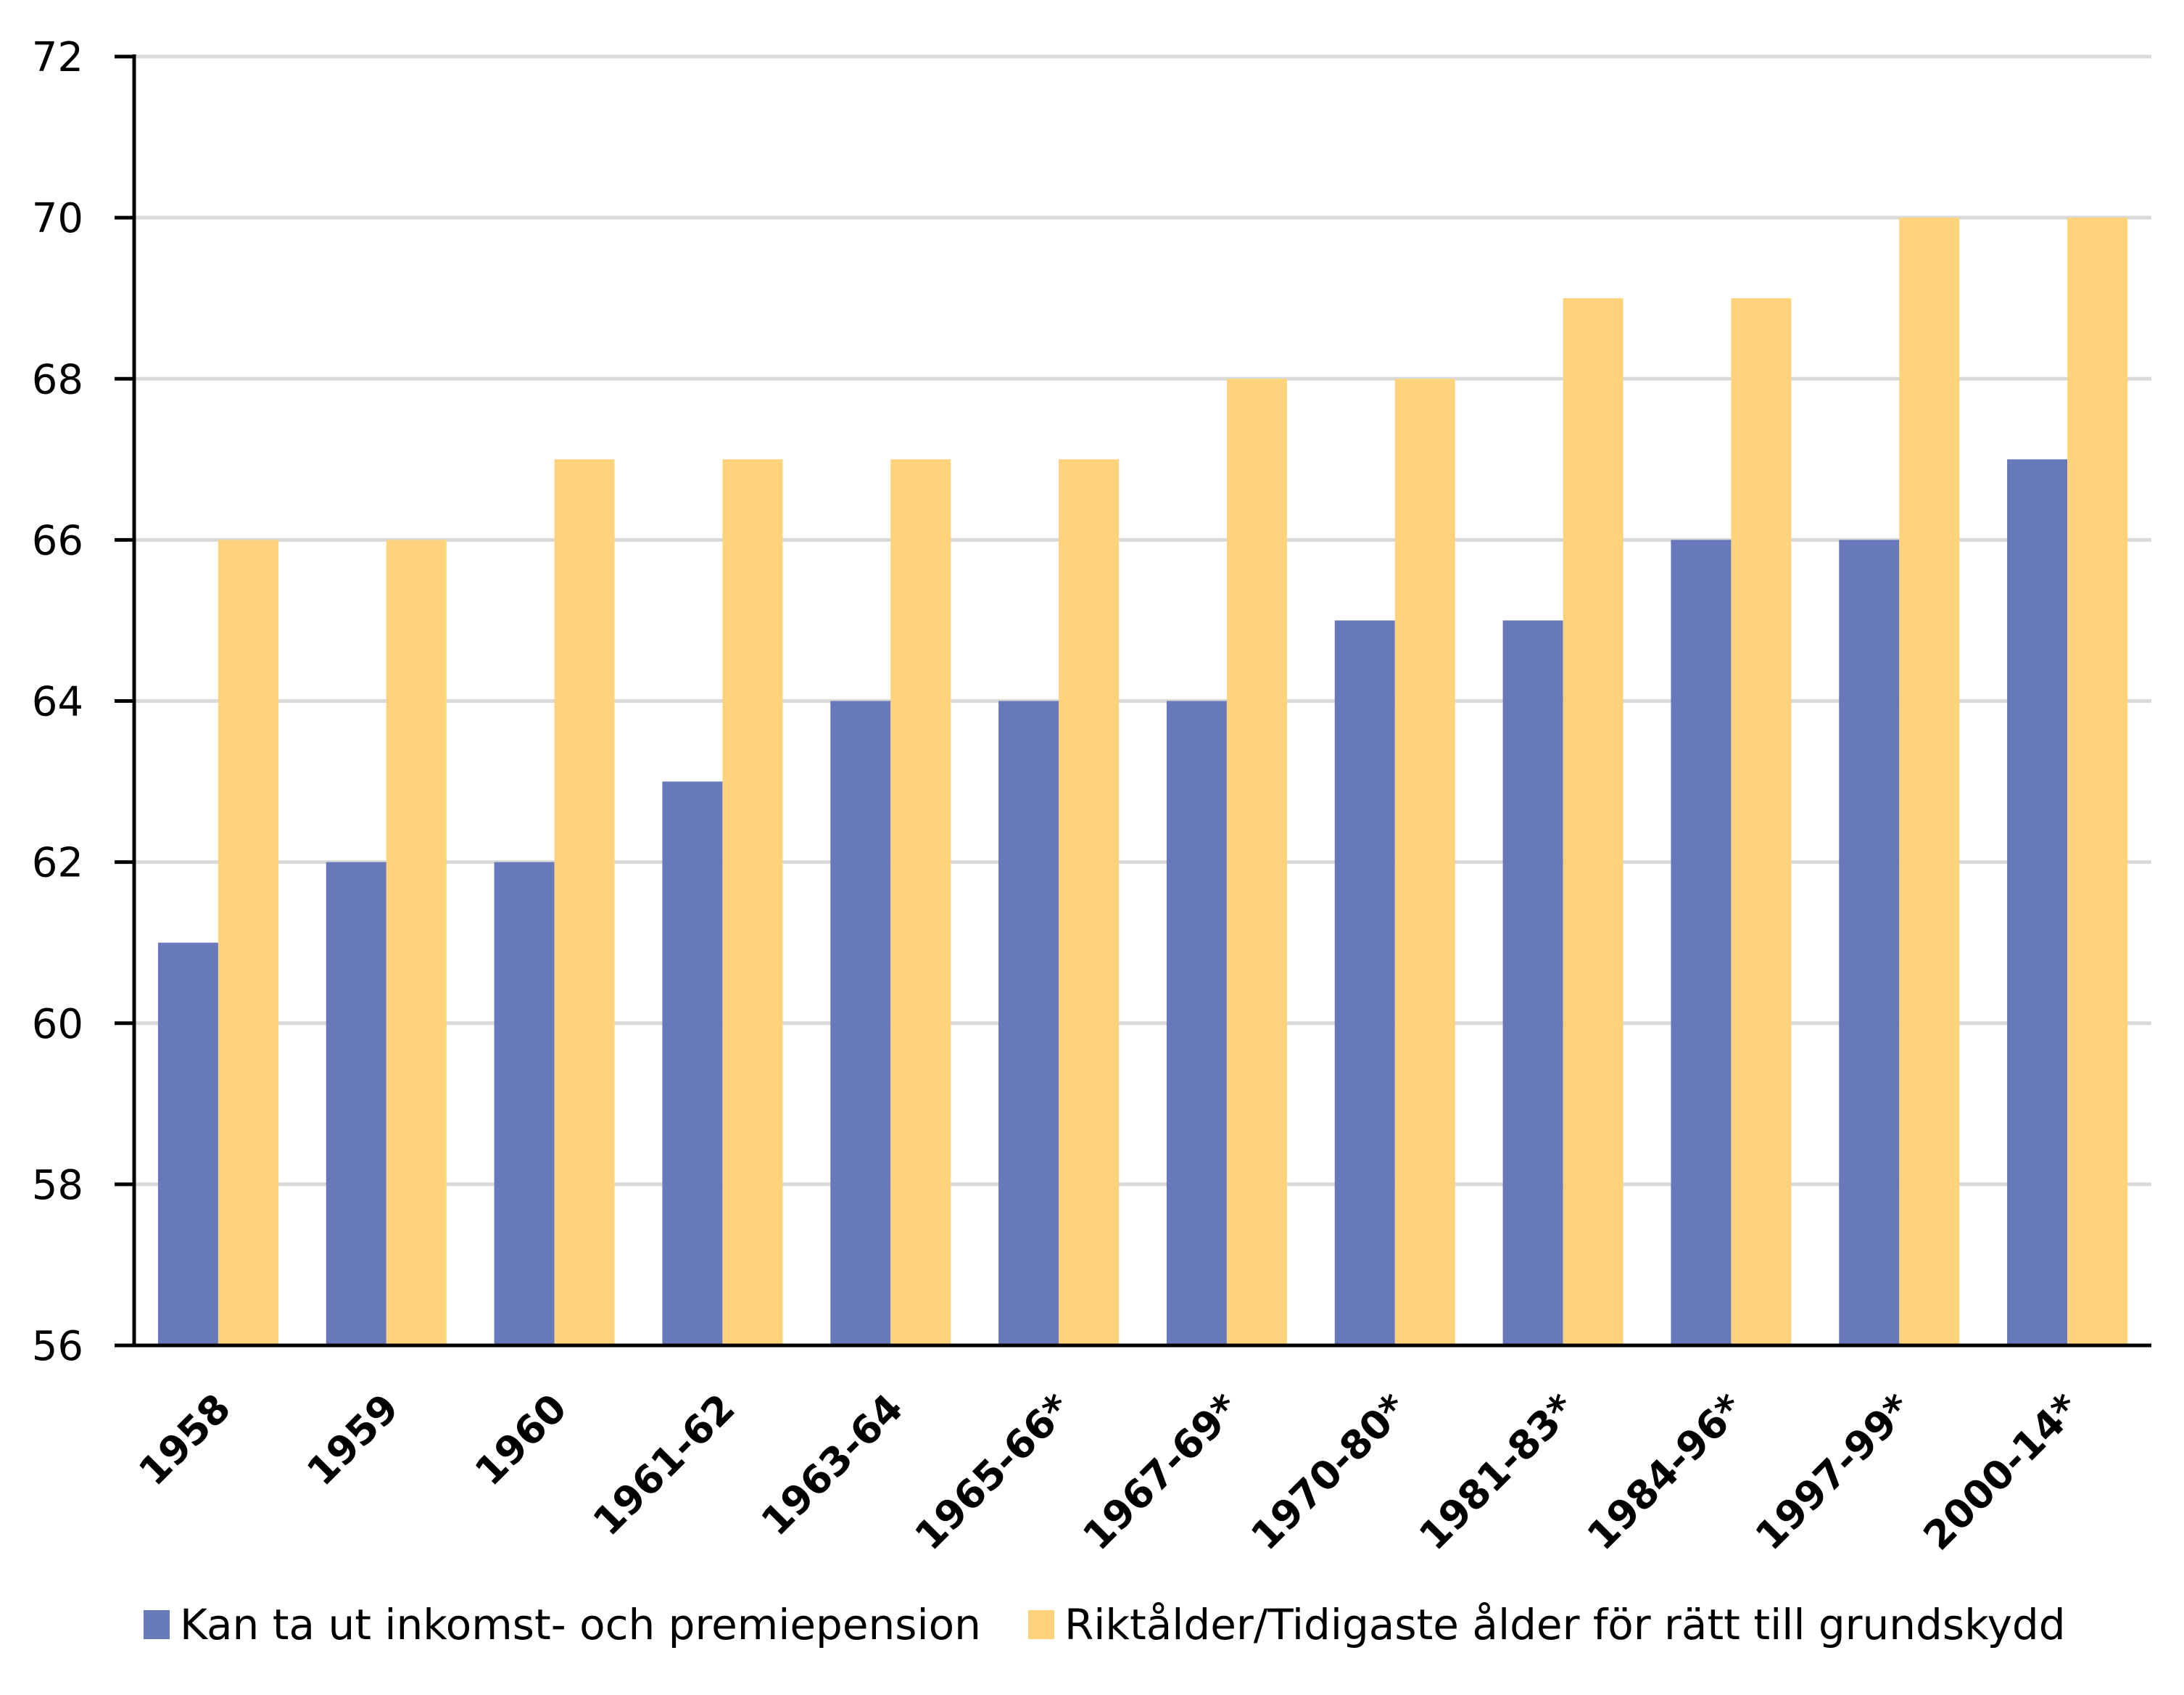 The width and height of the screenshot is (2184, 1695). I want to click on legend-swatch-riktalder, so click(1041, 1625).